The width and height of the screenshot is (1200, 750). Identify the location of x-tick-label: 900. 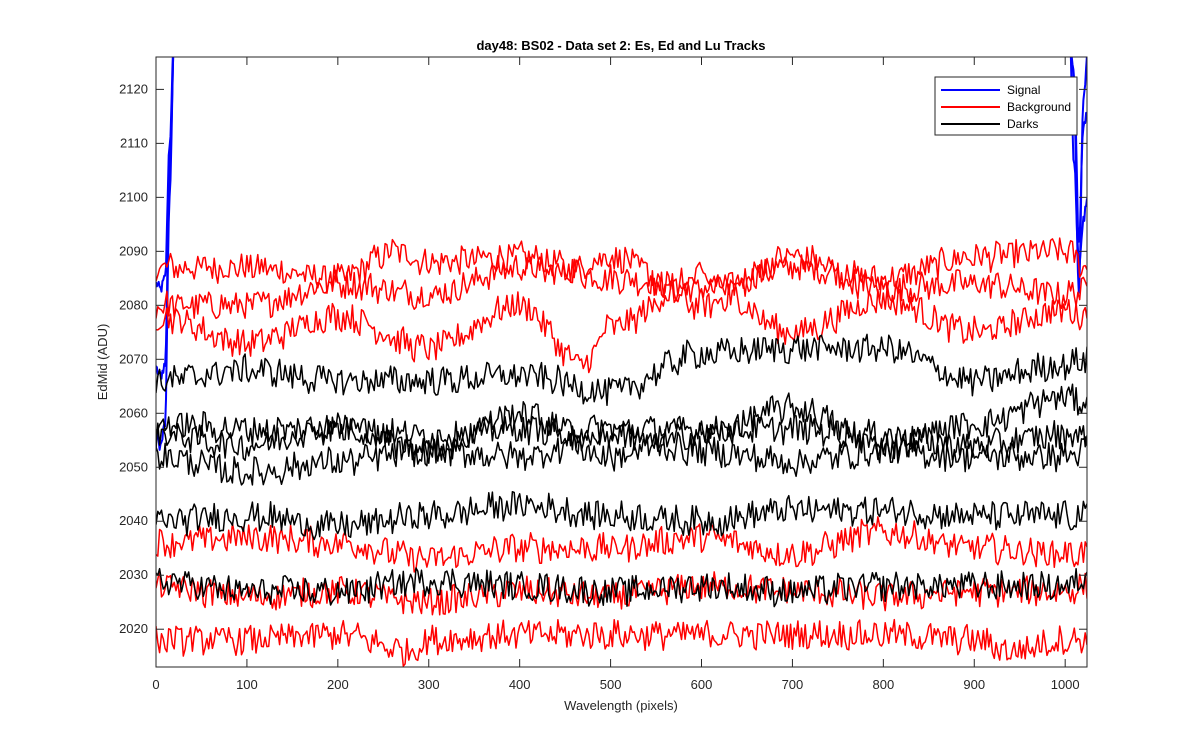
(974, 684).